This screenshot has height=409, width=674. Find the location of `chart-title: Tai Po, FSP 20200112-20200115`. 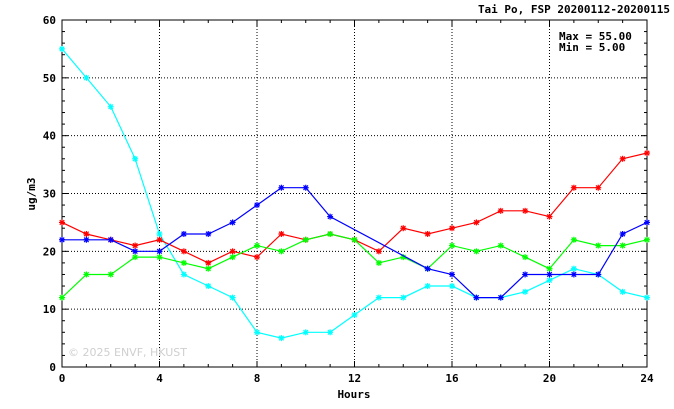

chart-title: Tai Po, FSP 20200112-20200115 is located at coordinates (574, 9).